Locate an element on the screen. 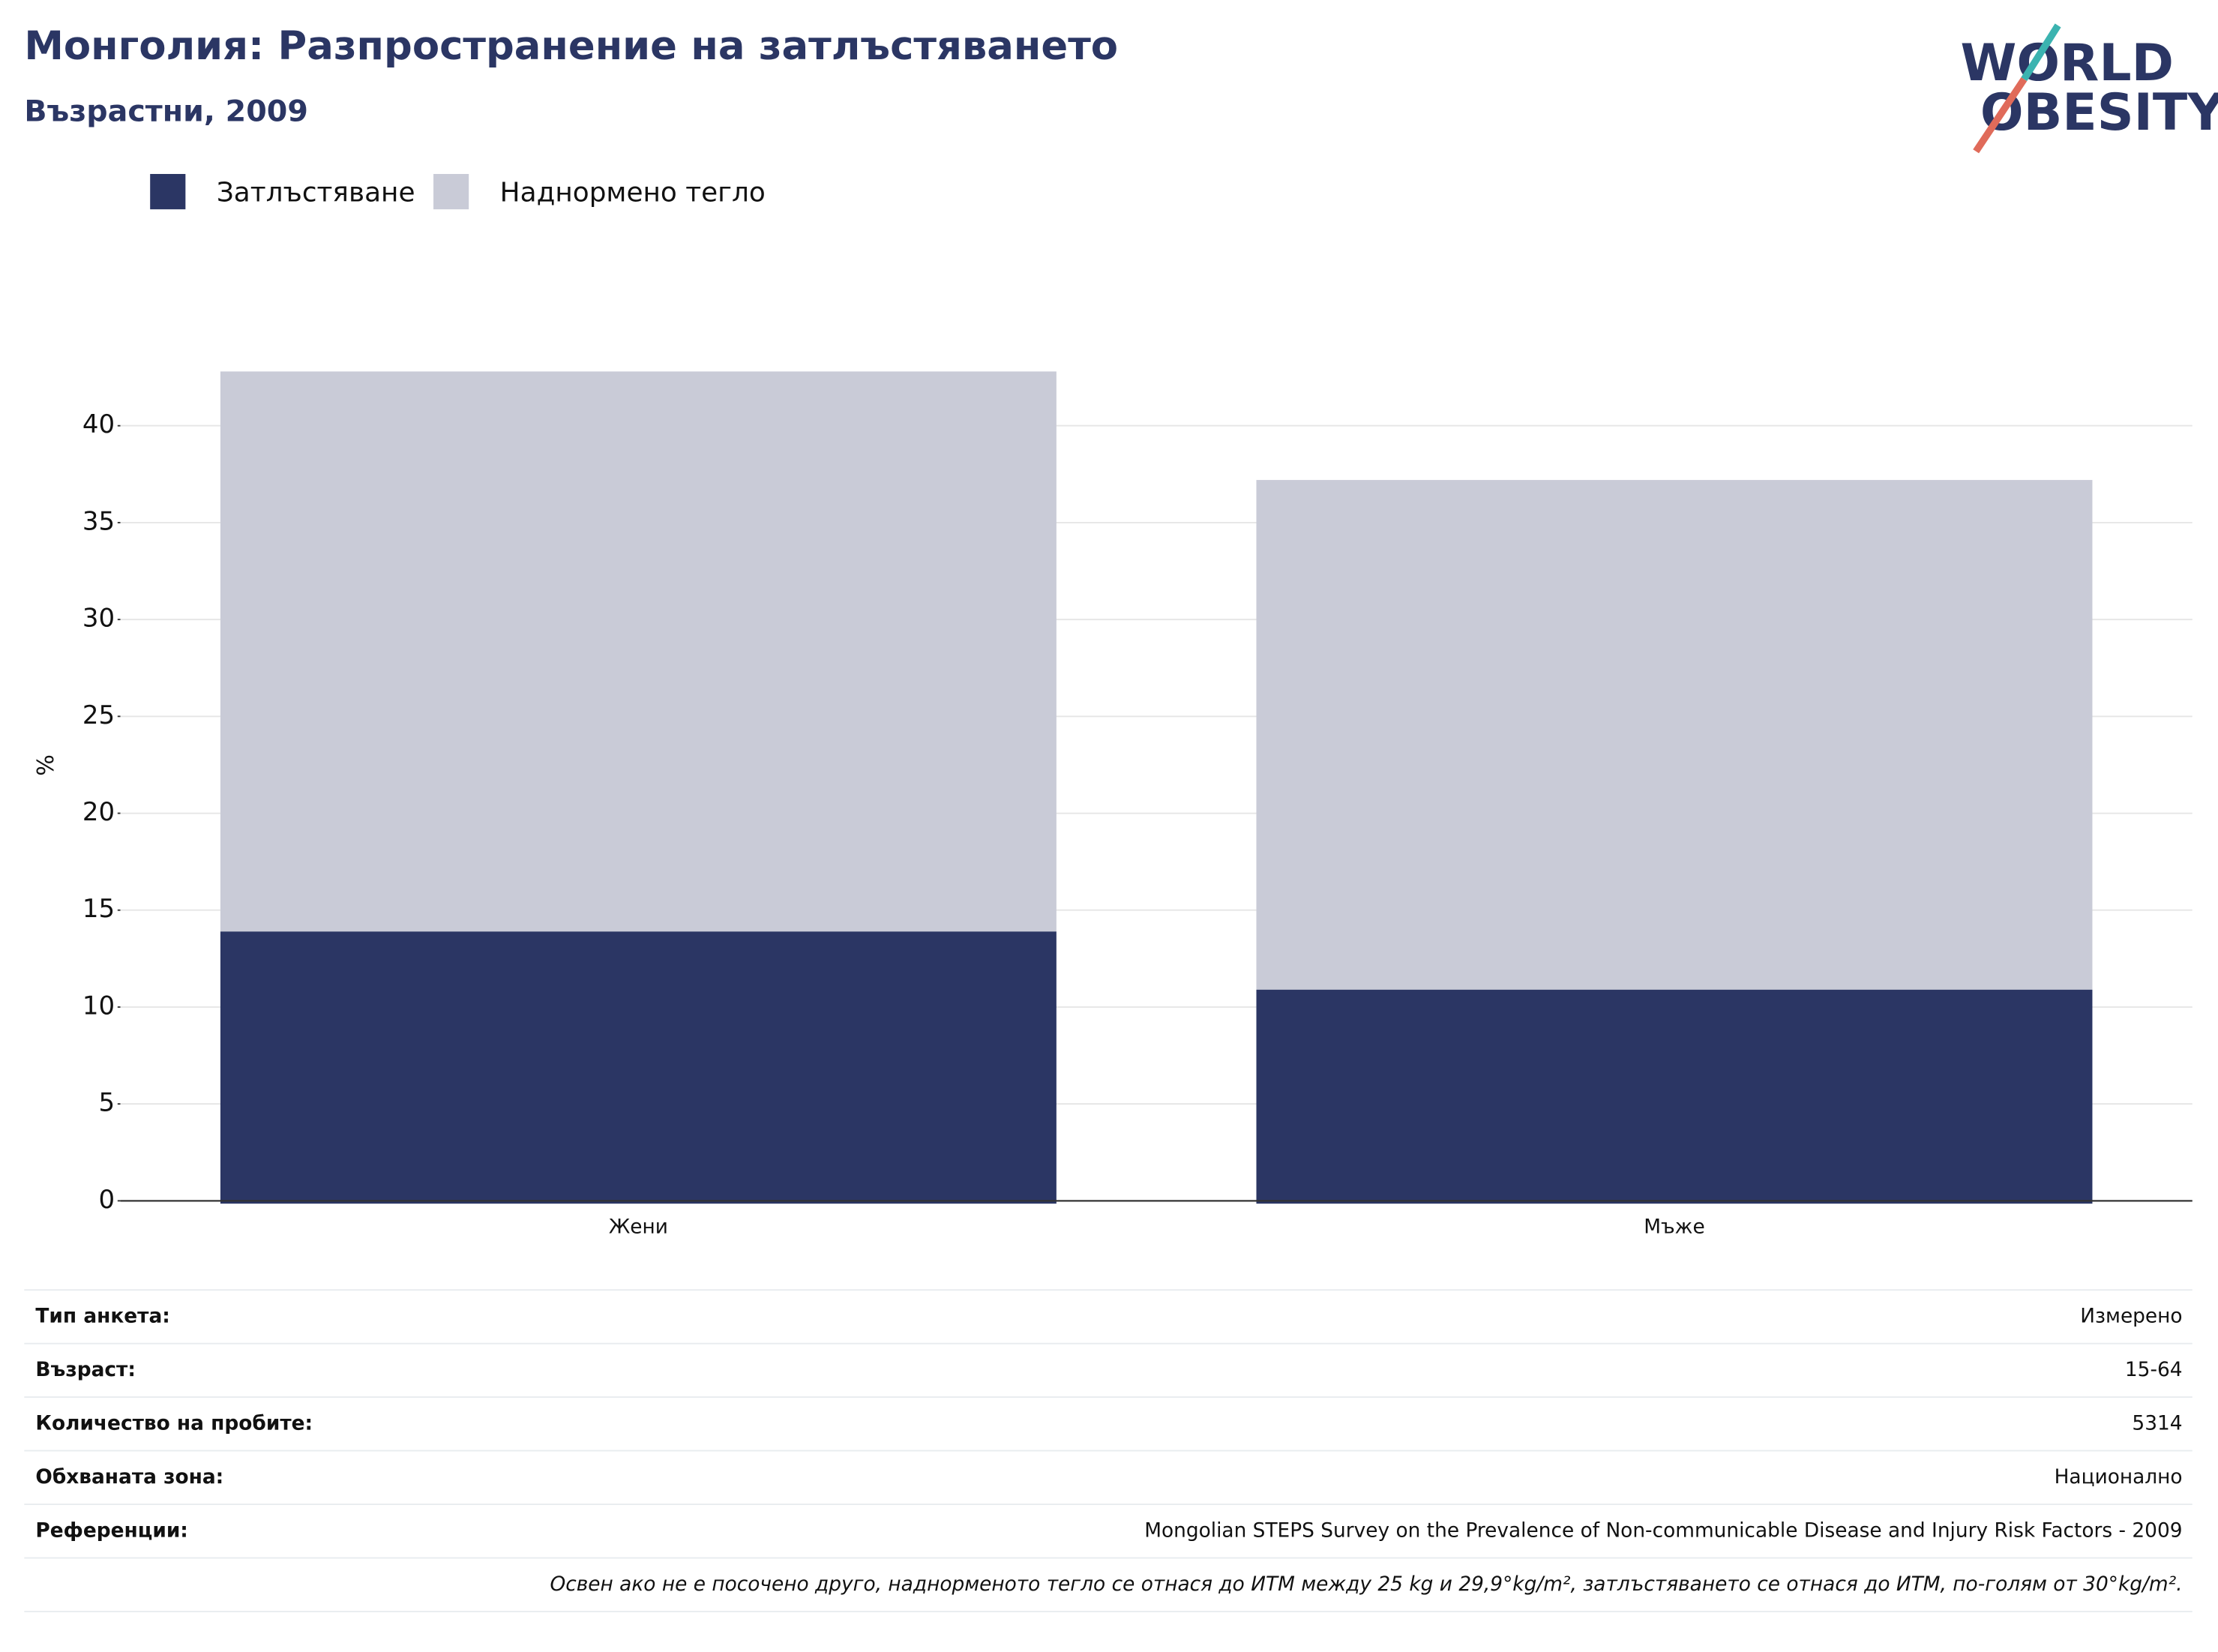 Image resolution: width=2218 pixels, height=1652 pixels. x-tick-label: Жени is located at coordinates (638, 1227).